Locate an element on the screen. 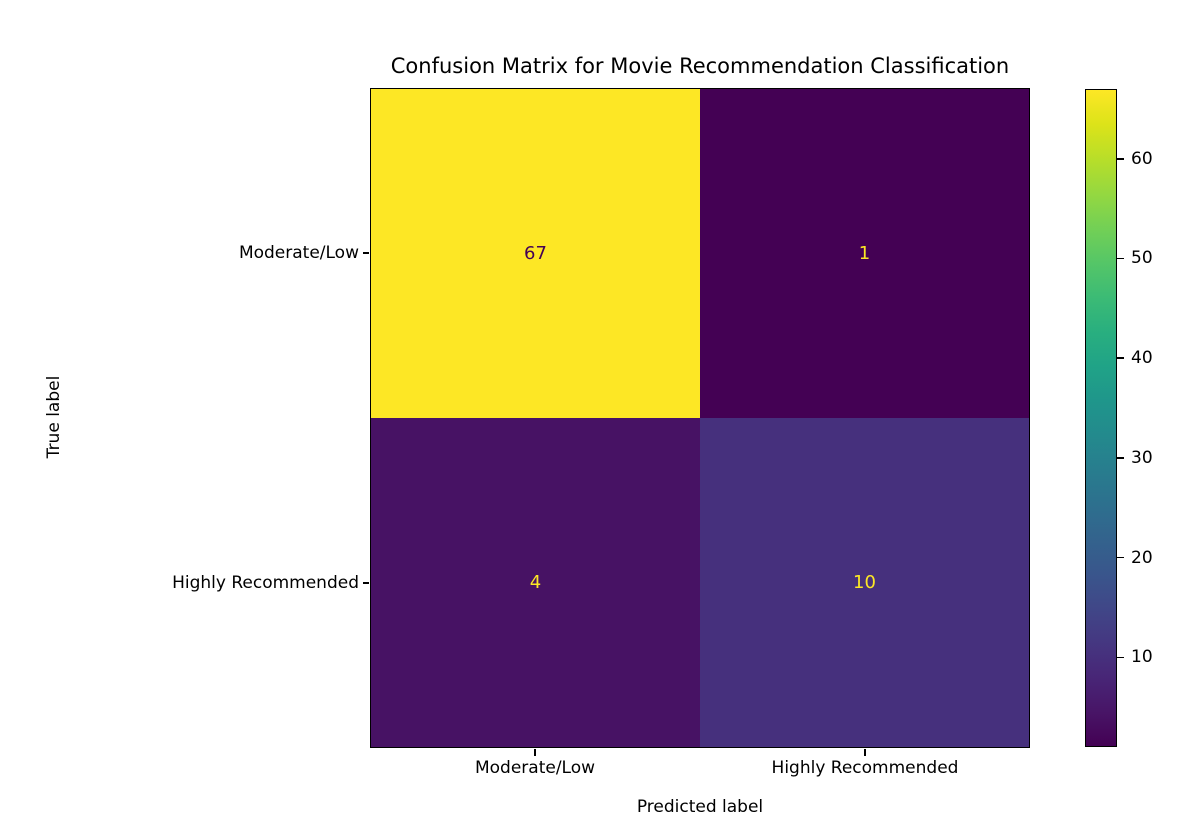 The image size is (1200, 836). cell-value: 67 is located at coordinates (535, 253).